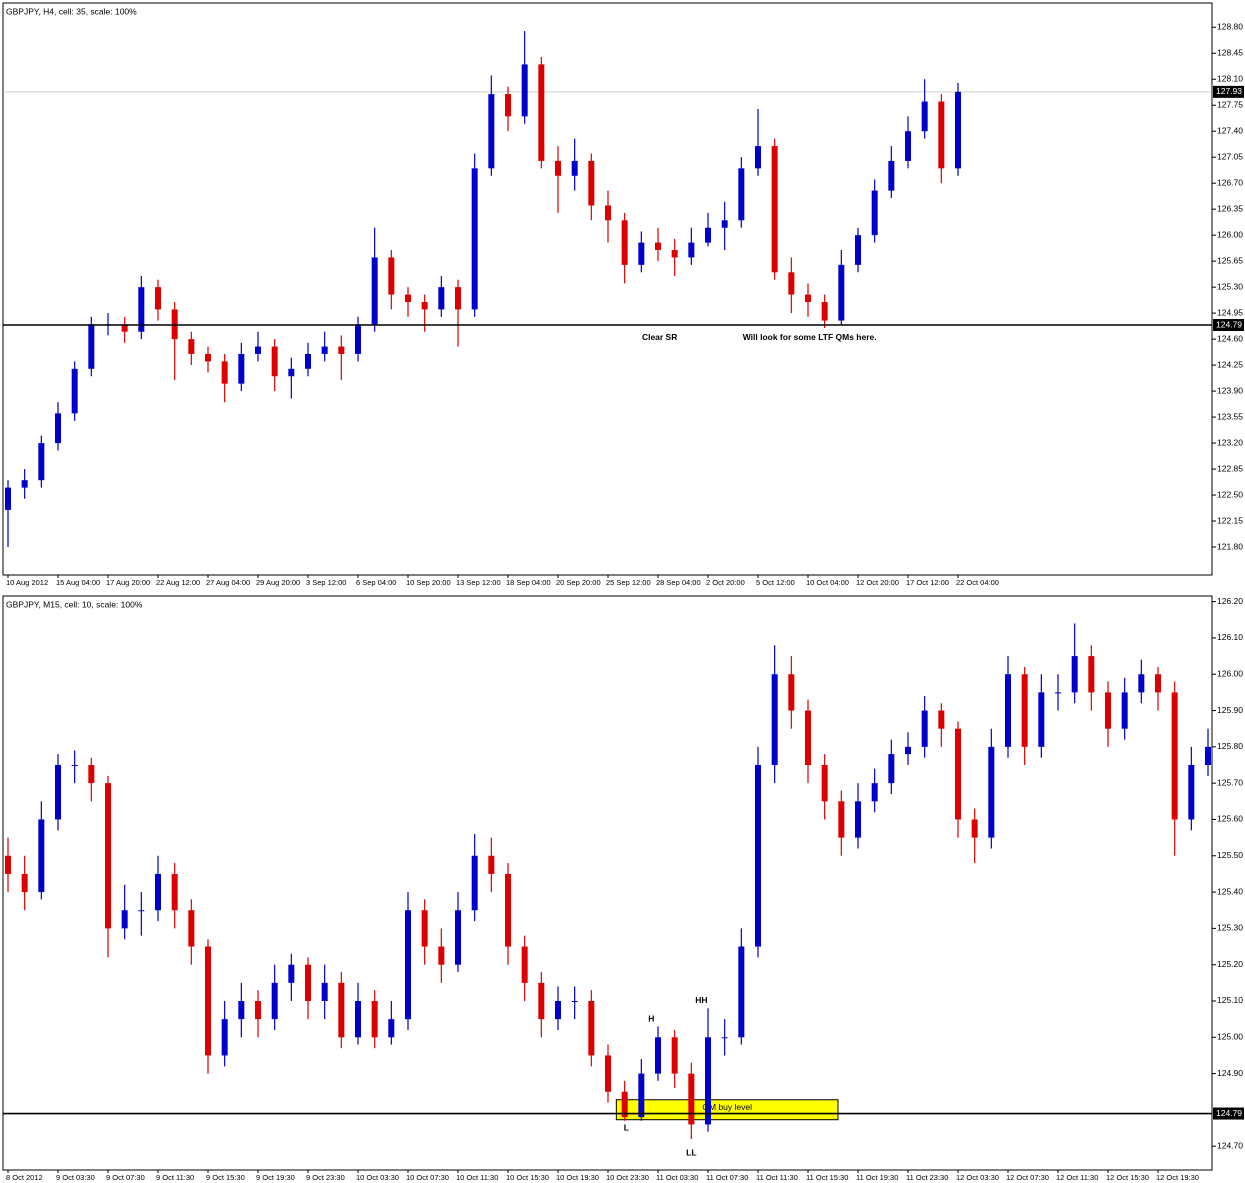 The image size is (1245, 1183). What do you see at coordinates (326, 582) in the screenshot?
I see `x-tick-label: 3 Sep 12:00` at bounding box center [326, 582].